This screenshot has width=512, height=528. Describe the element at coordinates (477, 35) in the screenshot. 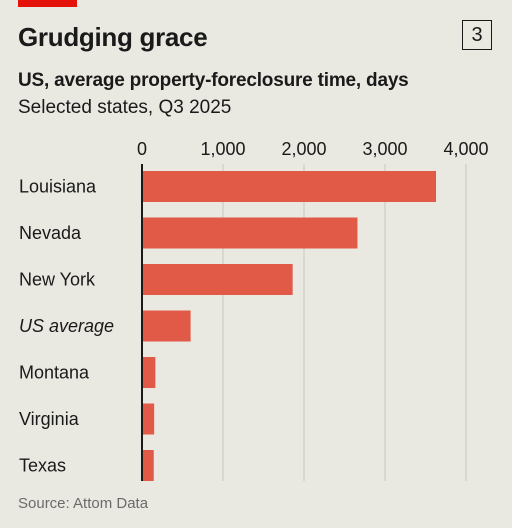

I see `chart-number-badge: 3` at that location.